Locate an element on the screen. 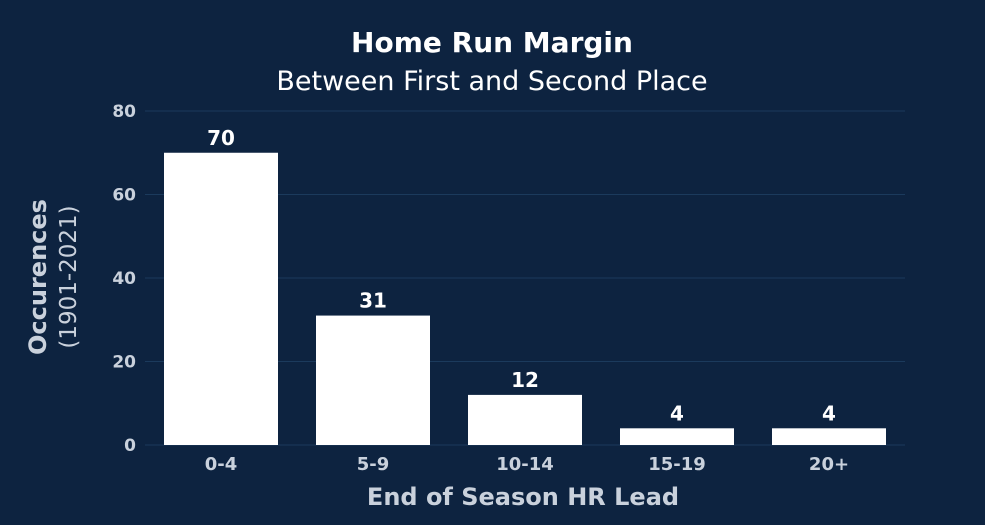  x-tick-label: 5-9 is located at coordinates (373, 464).